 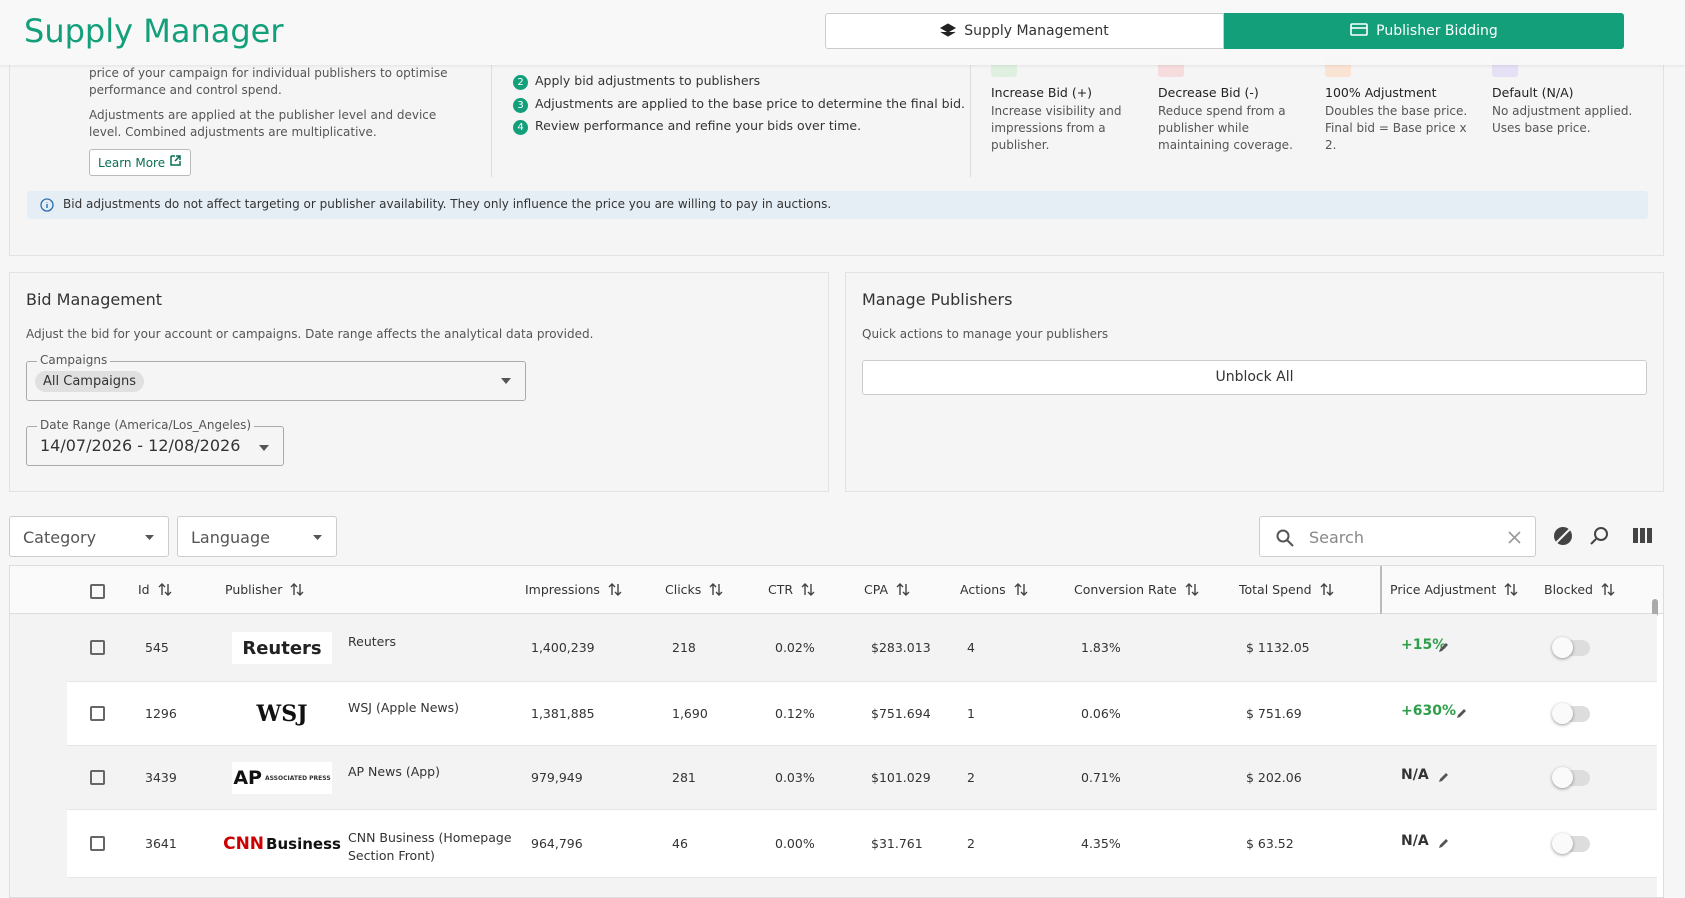 I want to click on search-placeholder: Search, so click(x=1336, y=537).